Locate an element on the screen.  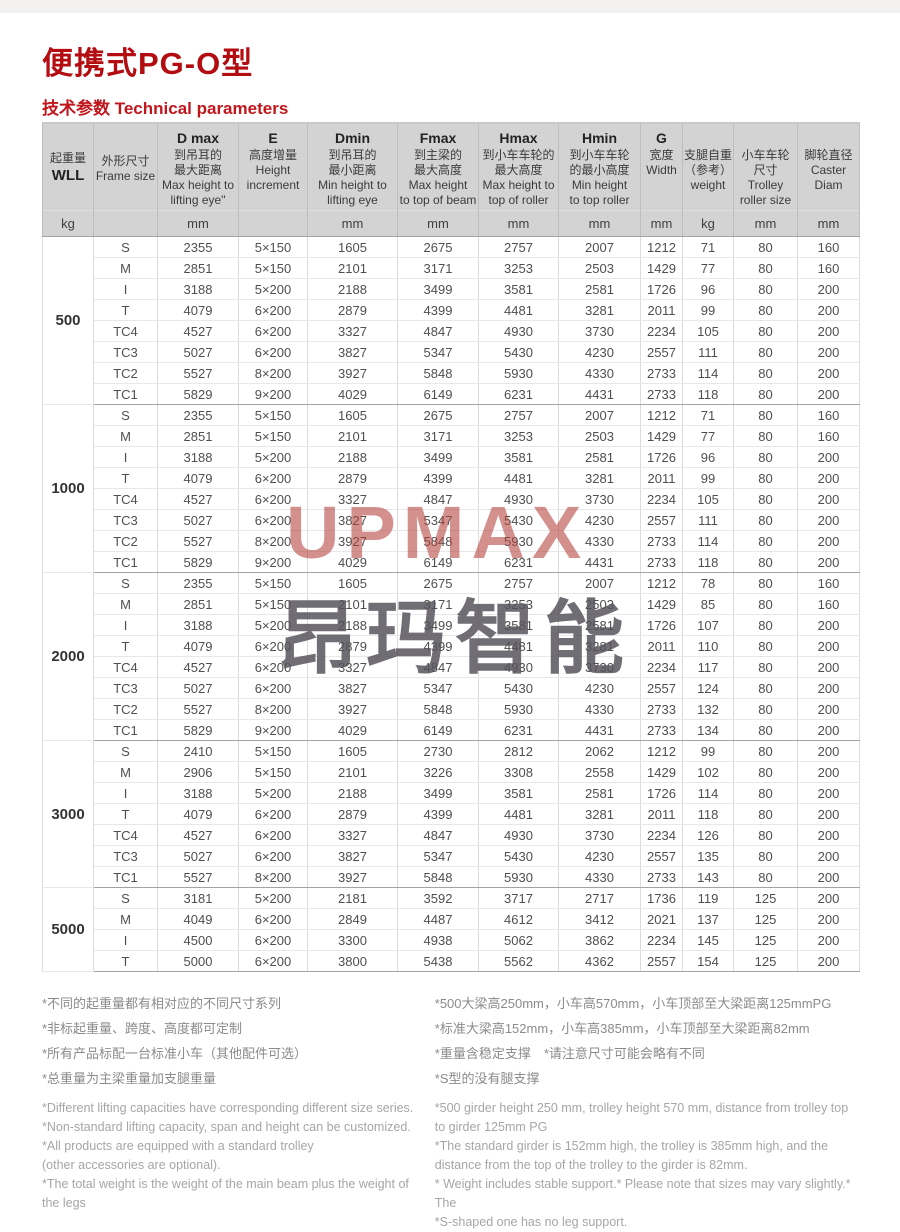
page-title: 便携式PG-O型 is located at coordinates (148, 63).